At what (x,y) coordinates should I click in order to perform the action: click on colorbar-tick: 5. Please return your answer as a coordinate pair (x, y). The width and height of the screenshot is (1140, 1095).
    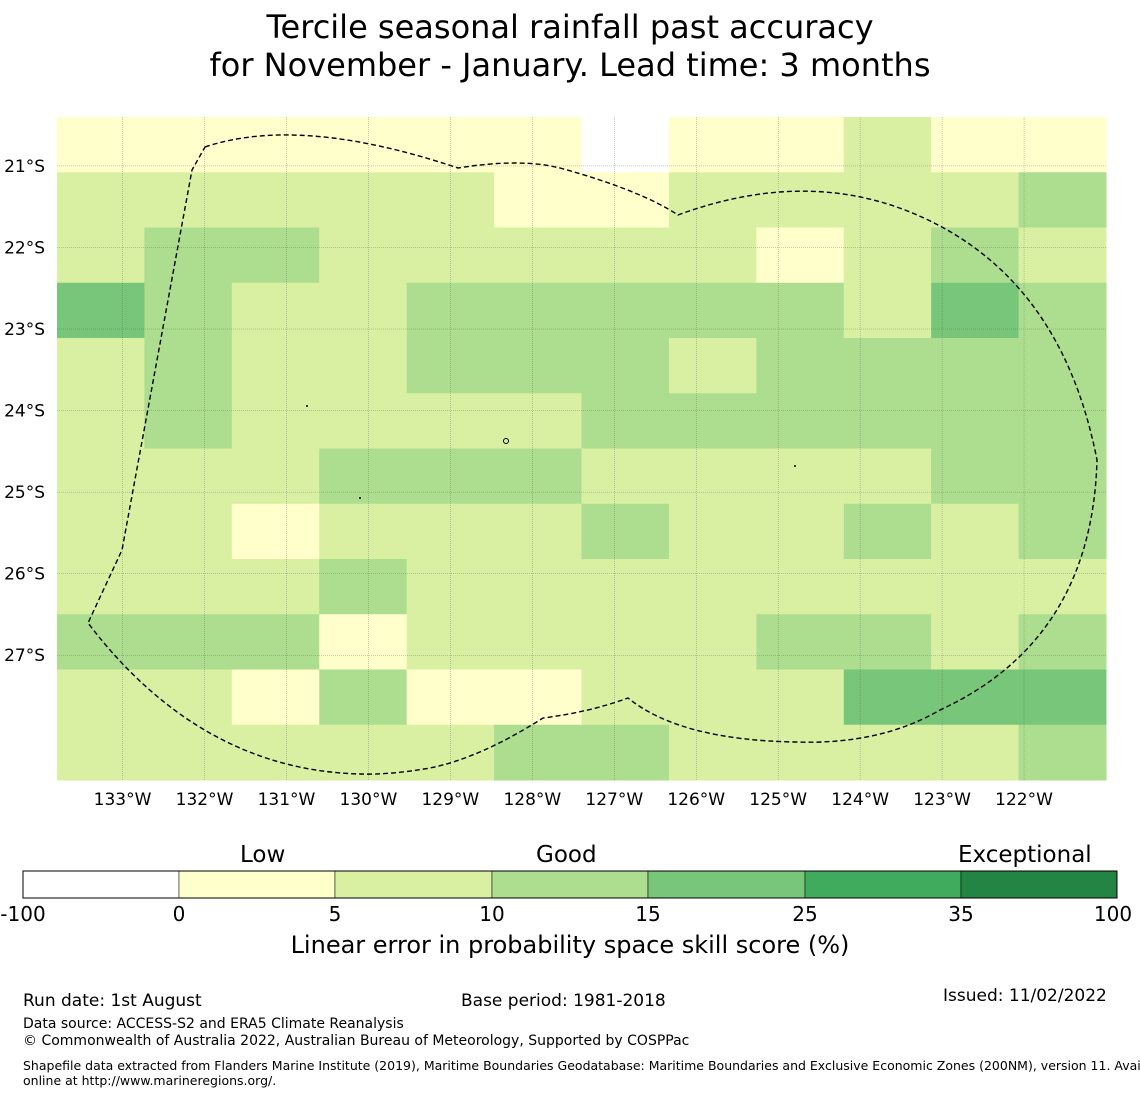
    Looking at the image, I should click on (335, 914).